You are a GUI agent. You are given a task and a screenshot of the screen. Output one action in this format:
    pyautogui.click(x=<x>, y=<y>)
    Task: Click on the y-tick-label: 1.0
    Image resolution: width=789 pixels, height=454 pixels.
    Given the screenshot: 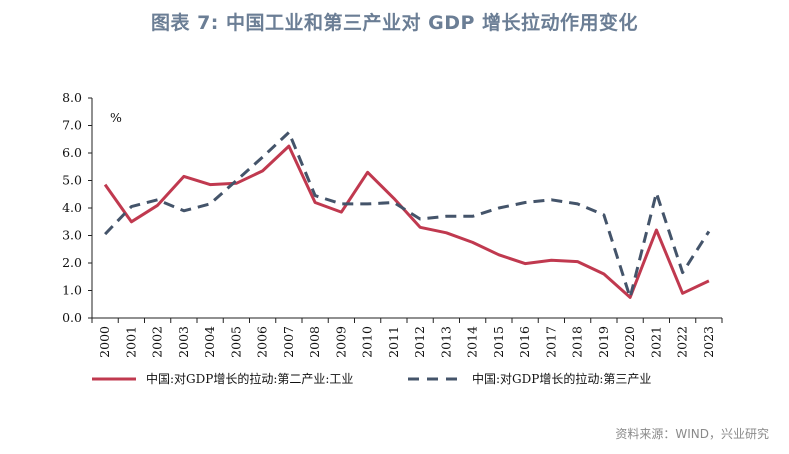 What is the action you would take?
    pyautogui.click(x=72, y=290)
    